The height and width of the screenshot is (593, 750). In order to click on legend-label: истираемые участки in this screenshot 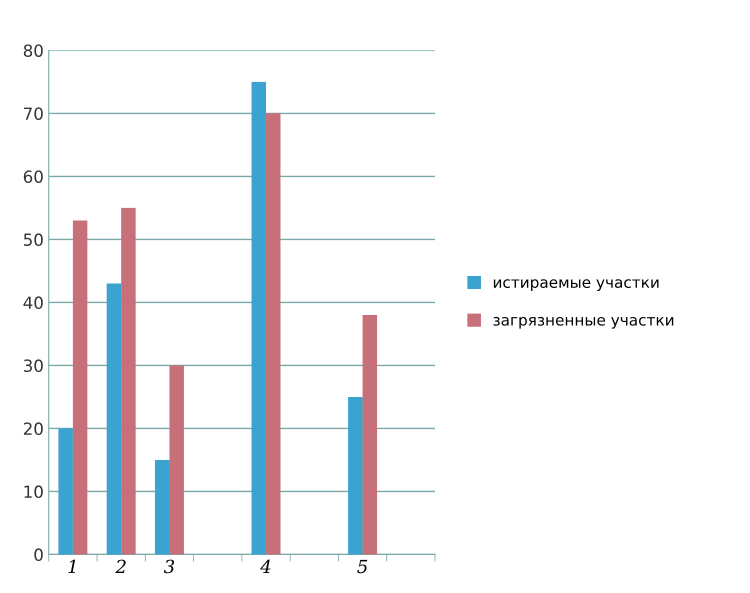, I will do `click(576, 285)`.